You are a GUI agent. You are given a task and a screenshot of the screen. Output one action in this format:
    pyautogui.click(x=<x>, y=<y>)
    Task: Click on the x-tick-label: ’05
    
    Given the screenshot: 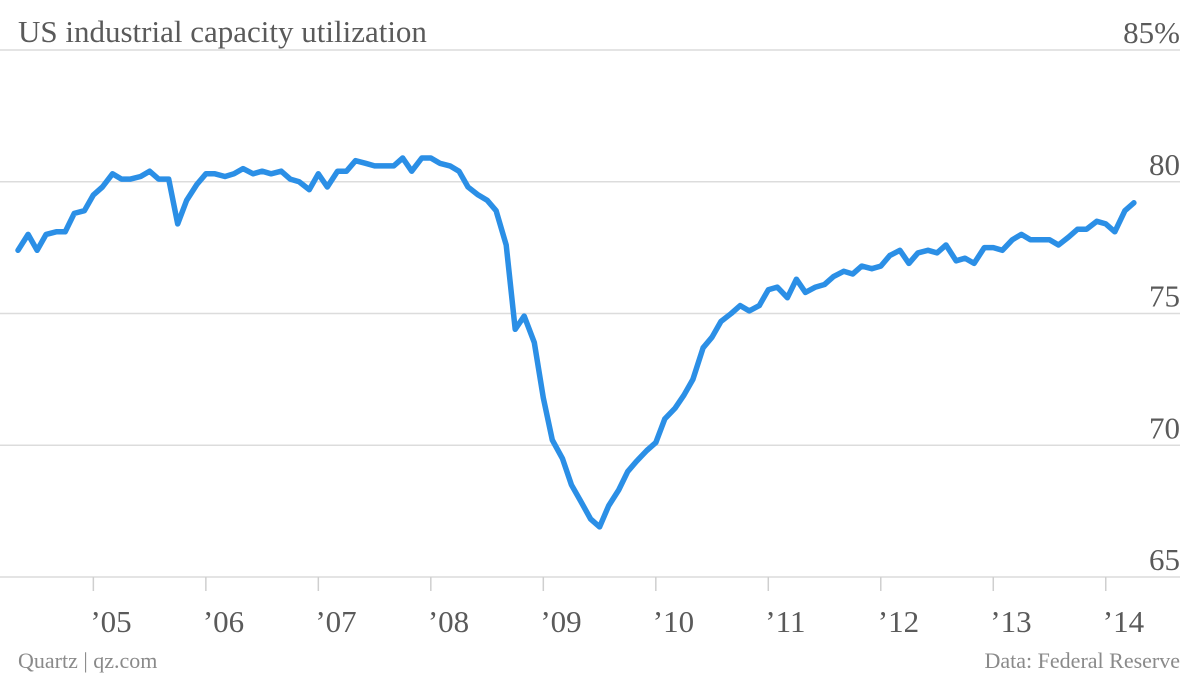 What is the action you would take?
    pyautogui.click(x=110, y=621)
    